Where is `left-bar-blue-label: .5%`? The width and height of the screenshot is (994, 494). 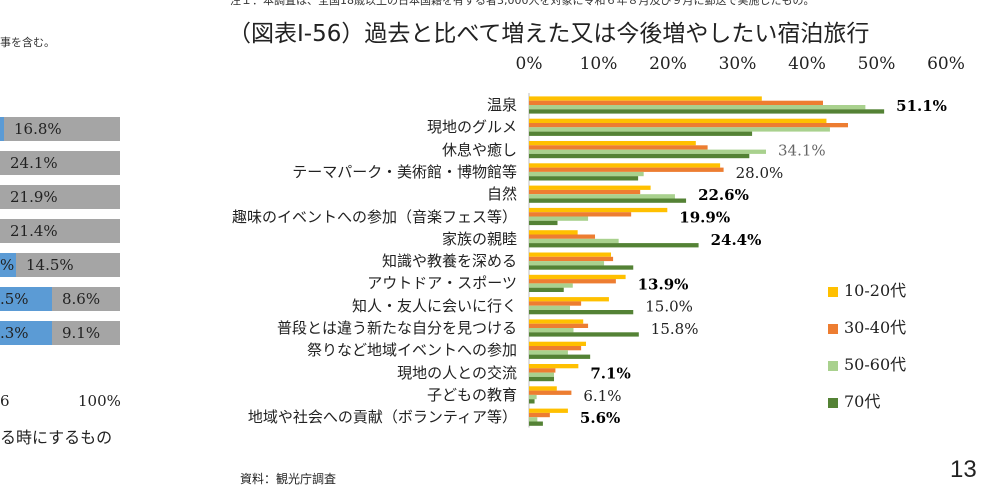 left-bar-blue-label: .5% is located at coordinates (14, 299).